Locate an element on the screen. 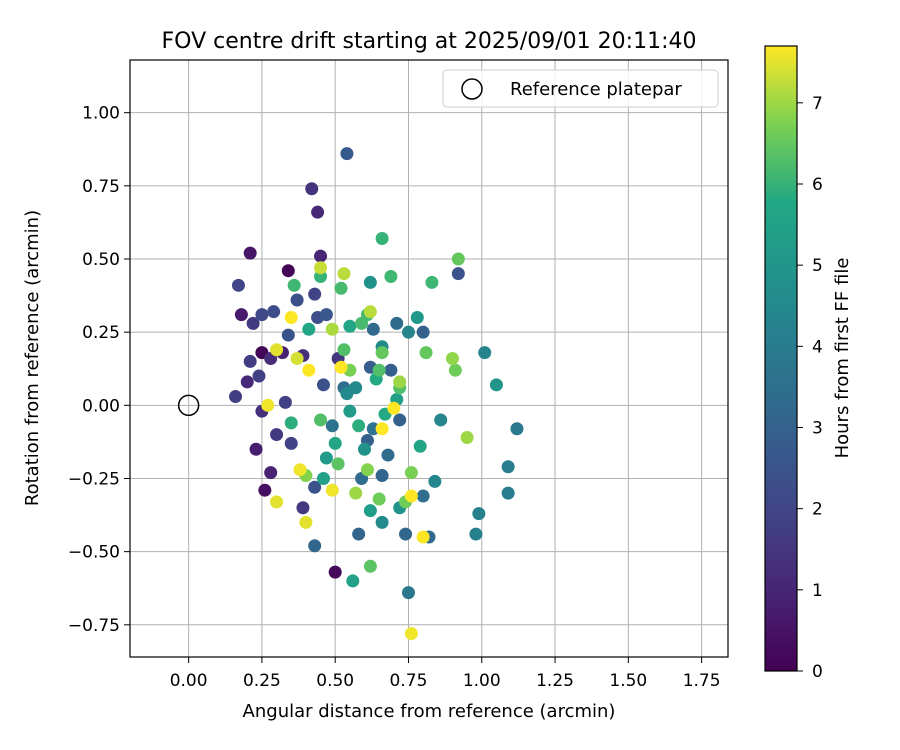  x-tick-label: 0.50 is located at coordinates (335, 681).